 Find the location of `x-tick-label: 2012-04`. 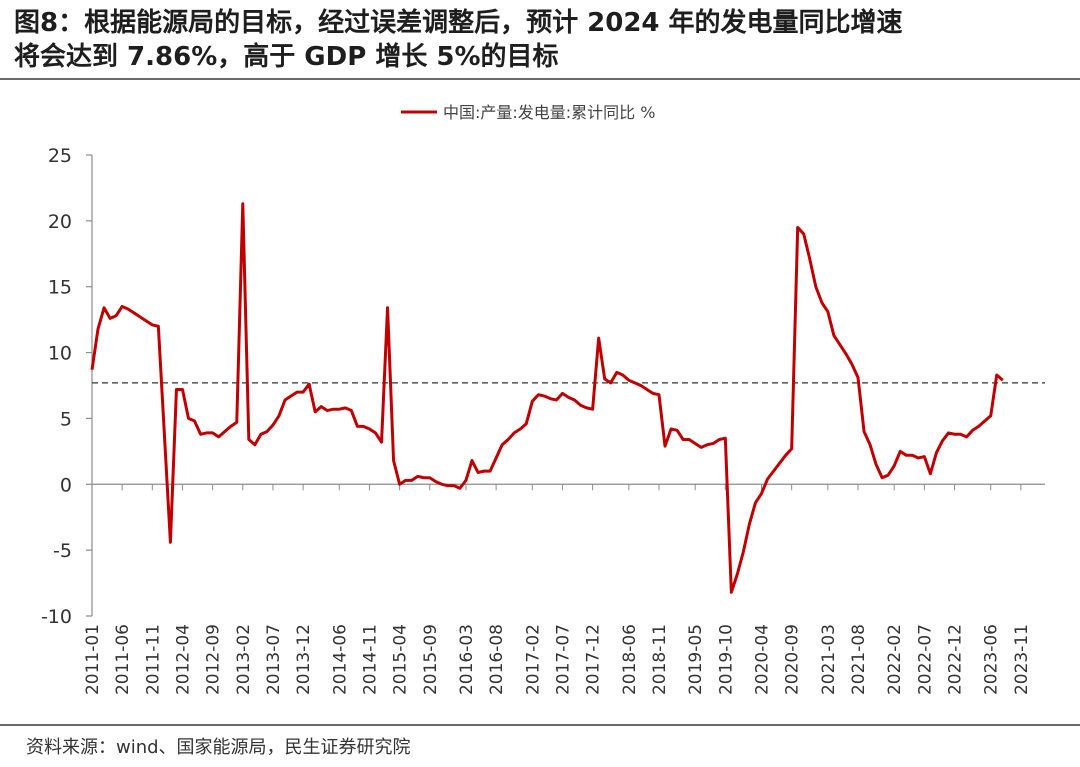

x-tick-label: 2012-04 is located at coordinates (183, 659).